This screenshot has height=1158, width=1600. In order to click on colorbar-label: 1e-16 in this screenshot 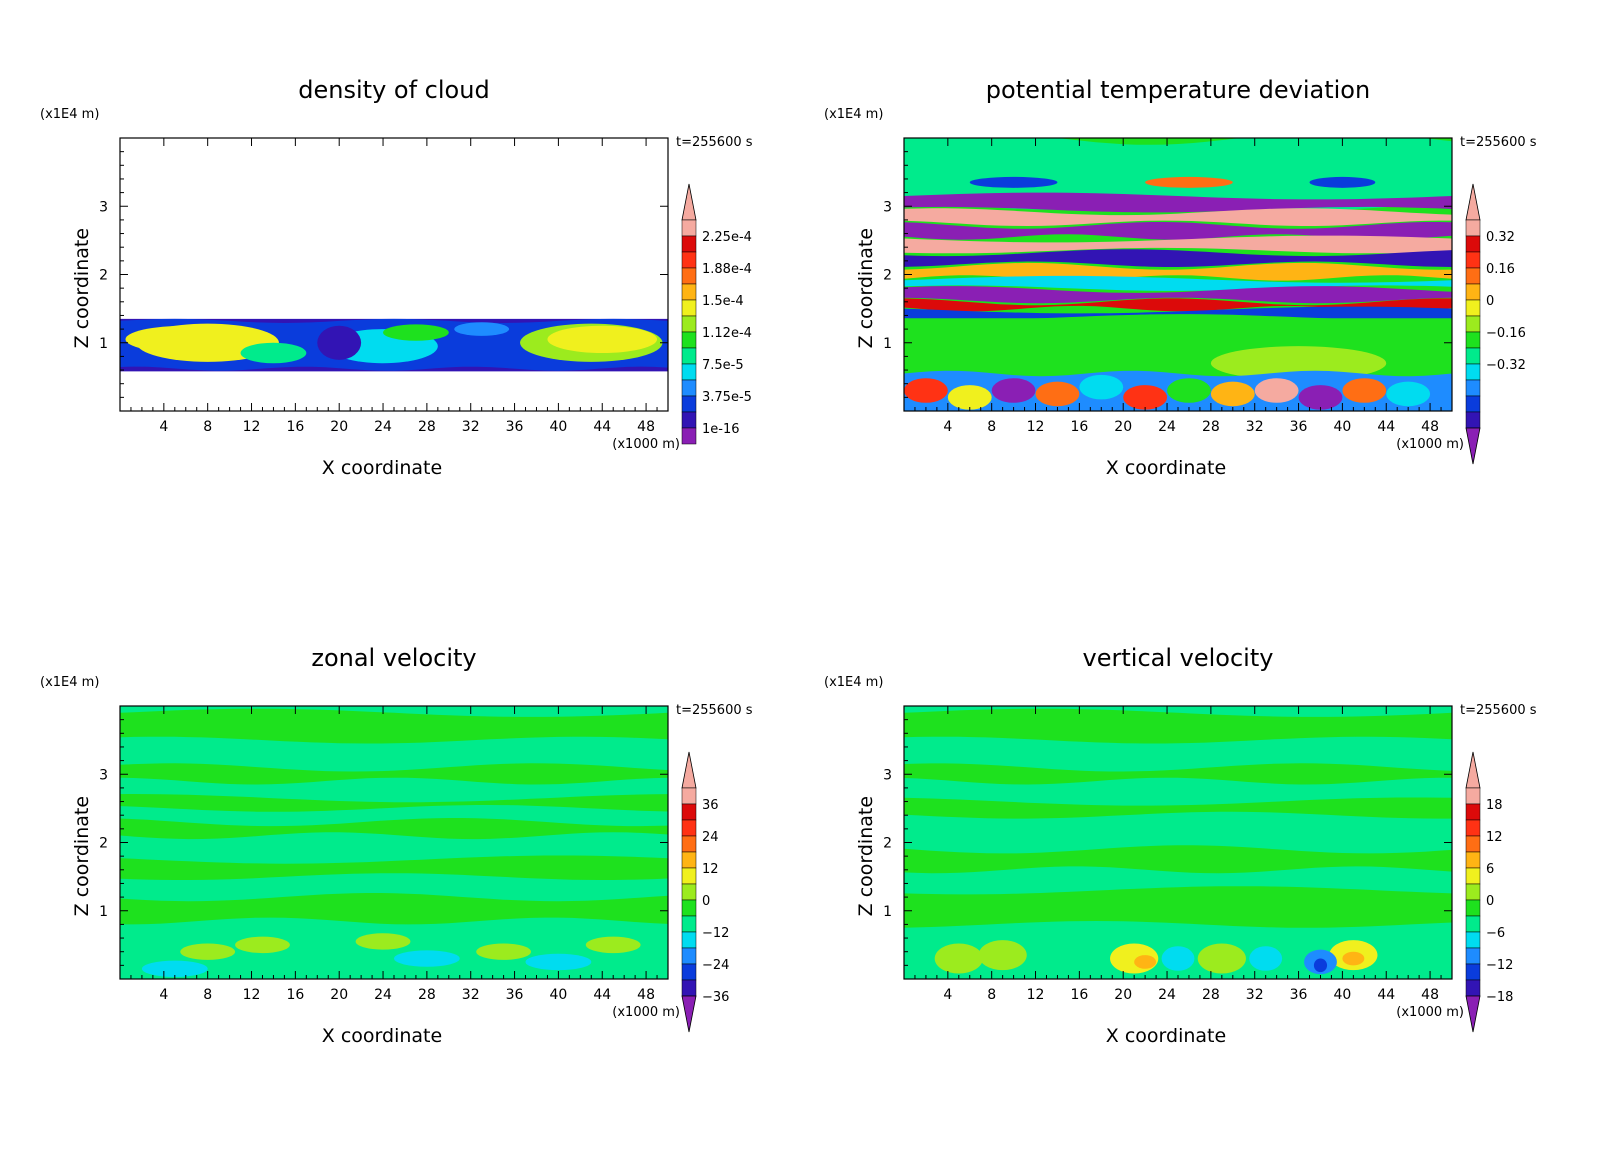, I will do `click(721, 429)`.